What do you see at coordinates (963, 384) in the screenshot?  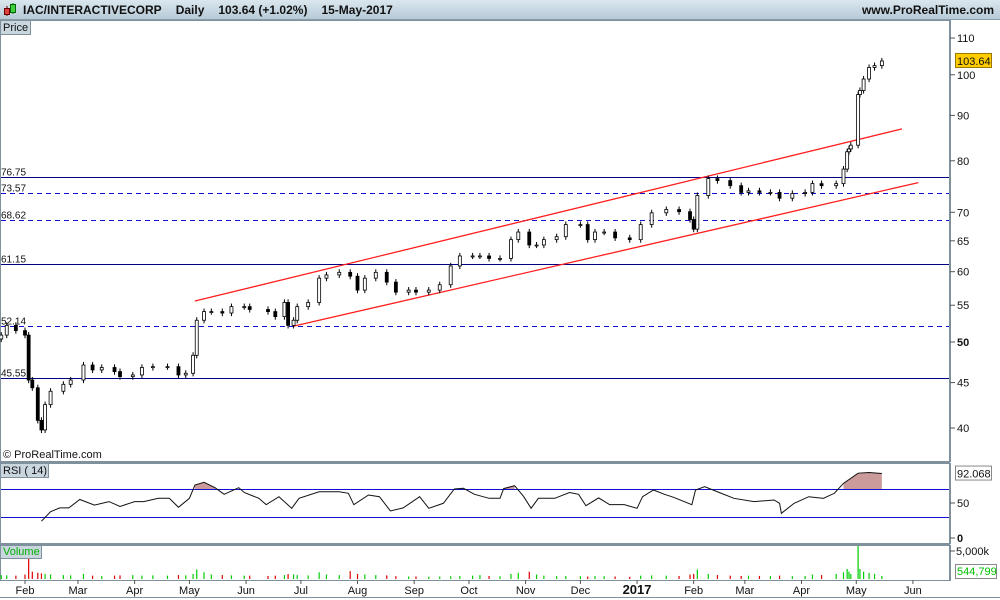 I see `price-tick-label: 45` at bounding box center [963, 384].